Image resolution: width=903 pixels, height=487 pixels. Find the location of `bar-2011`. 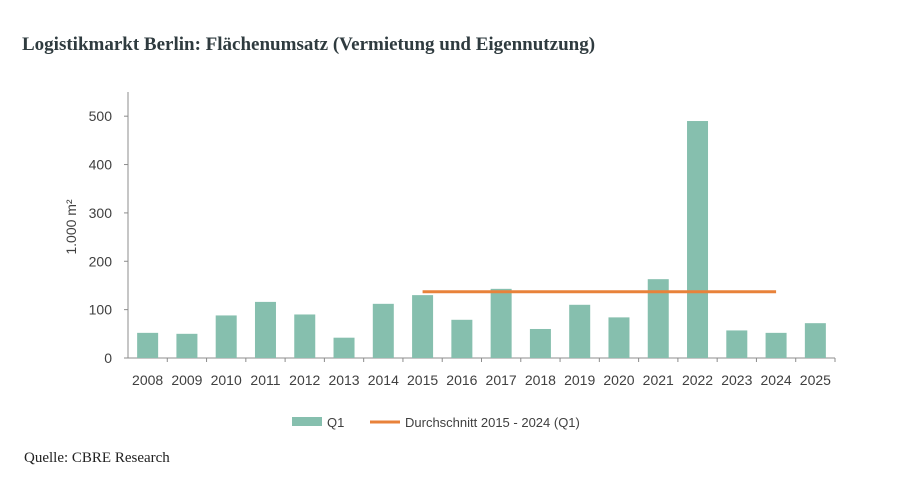

bar-2011 is located at coordinates (265, 329).